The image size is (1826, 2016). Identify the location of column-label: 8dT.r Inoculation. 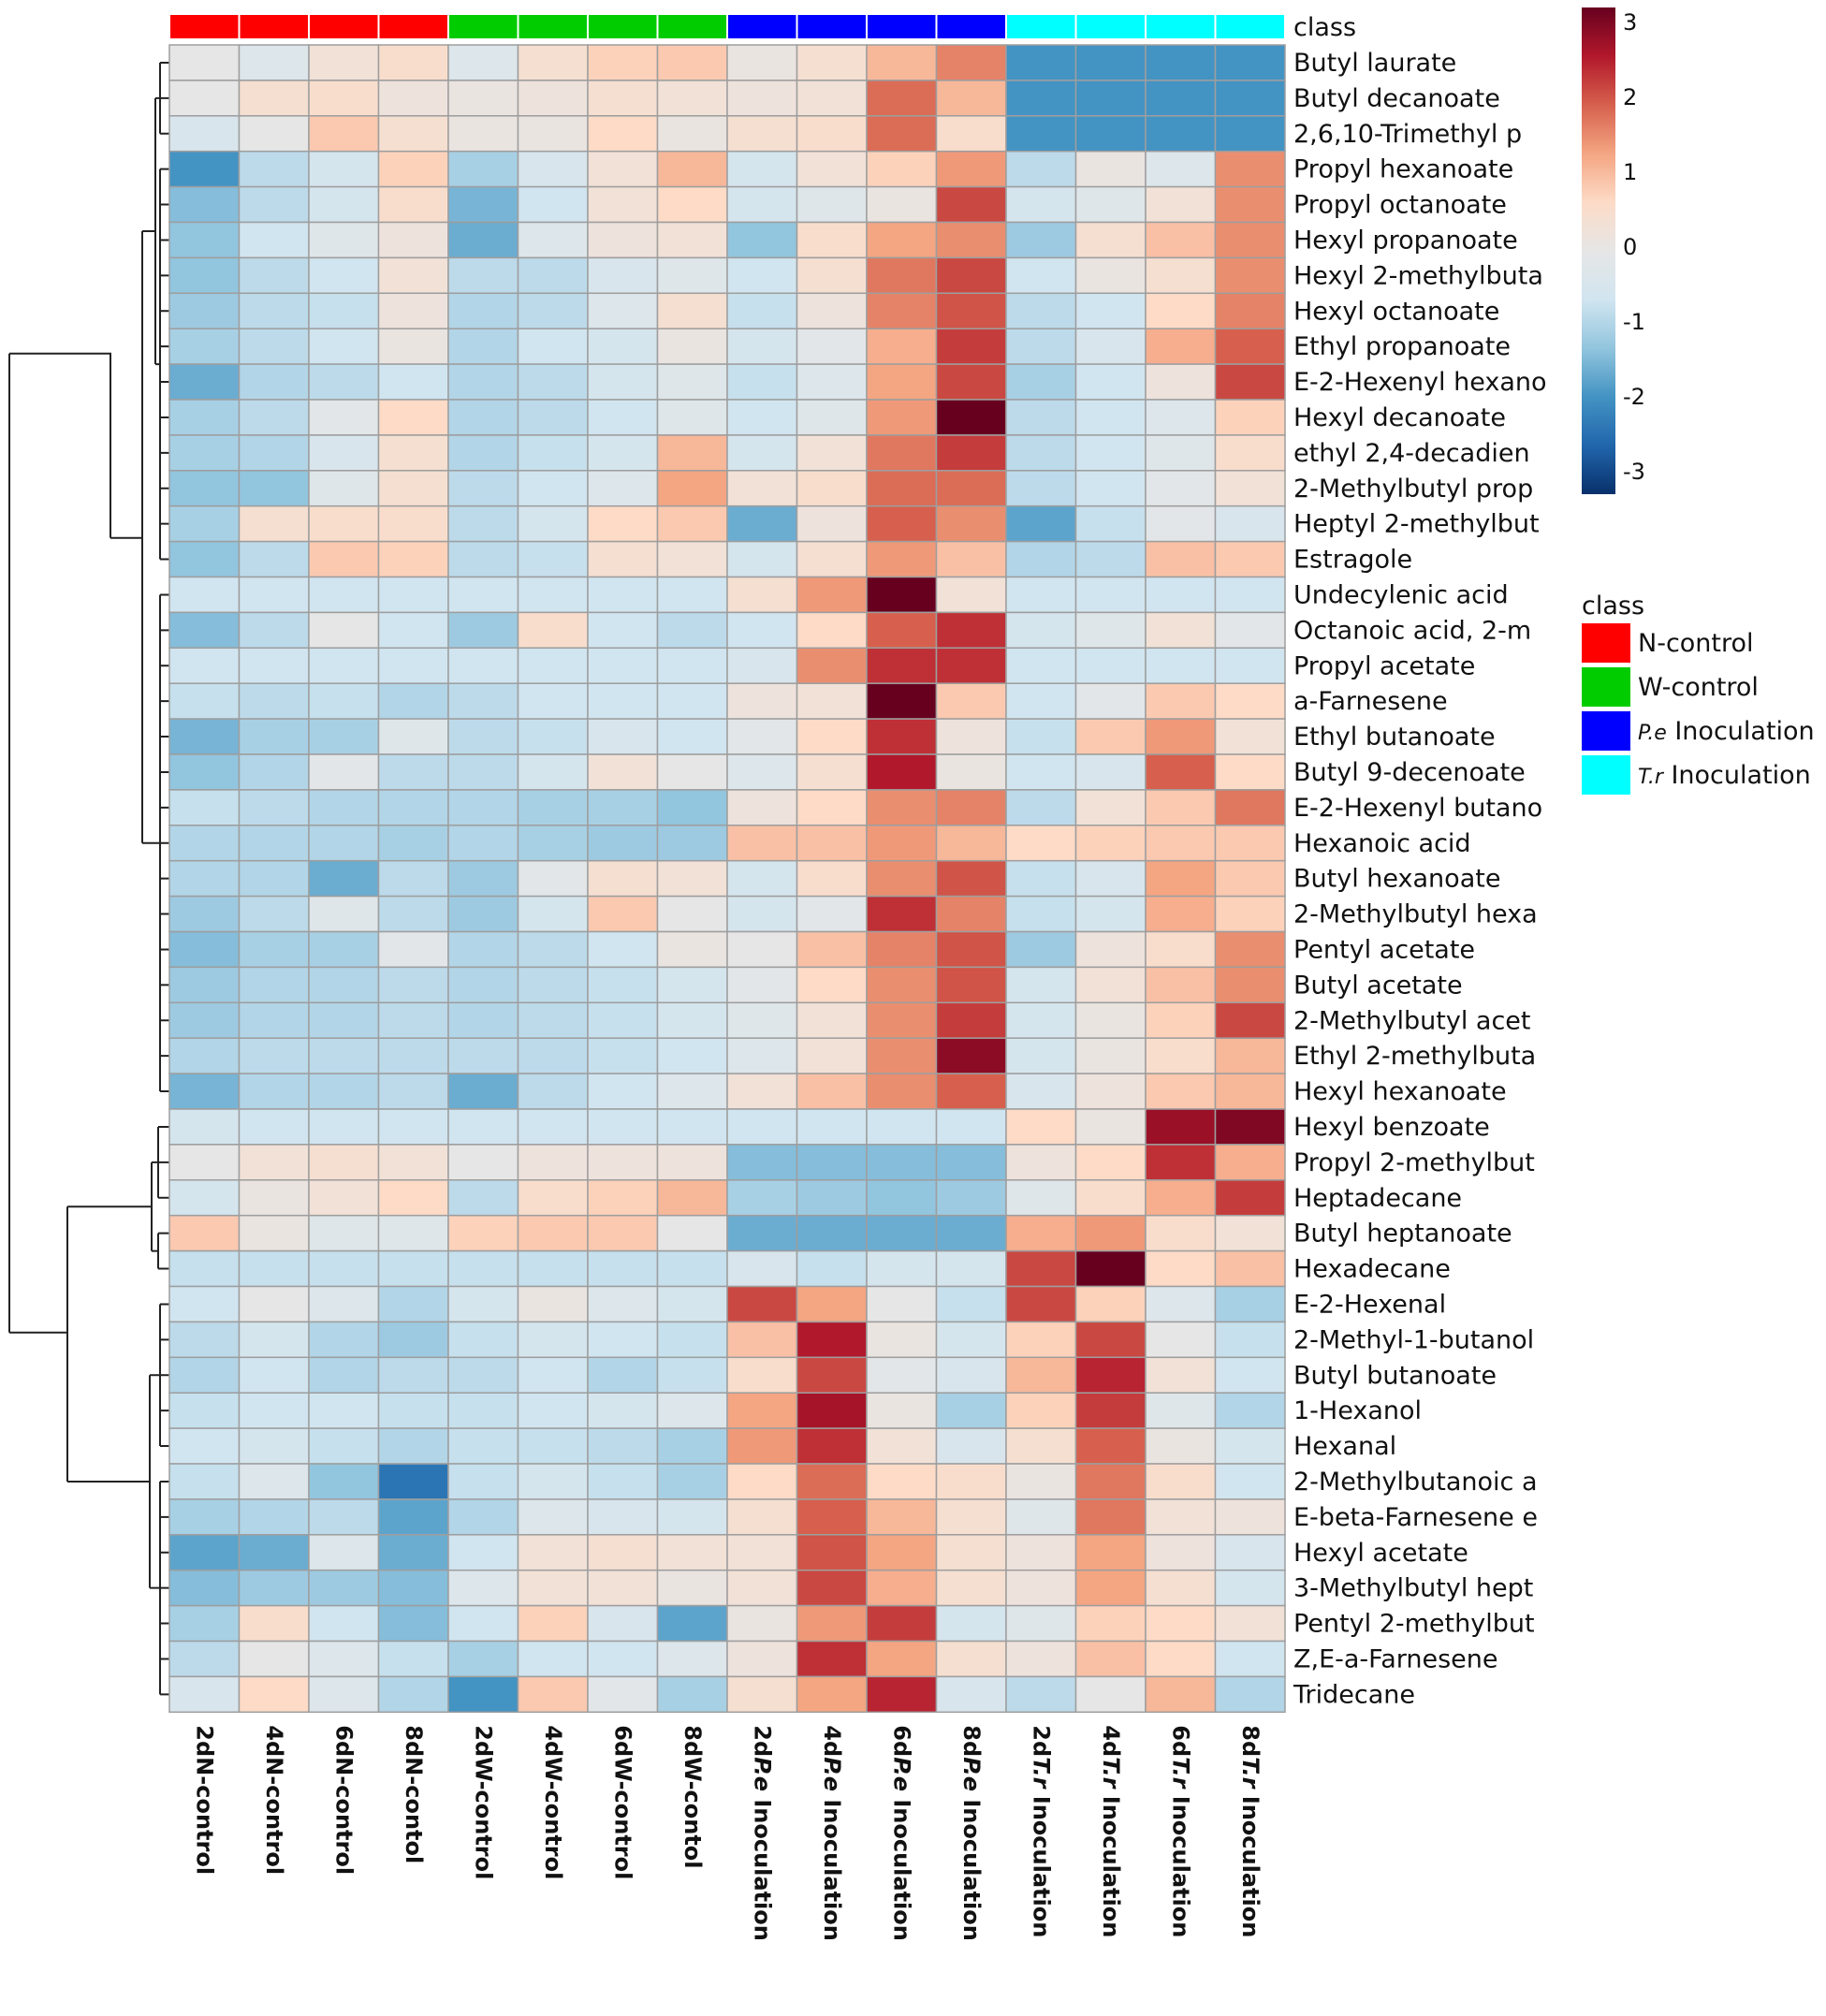
(1250, 1831).